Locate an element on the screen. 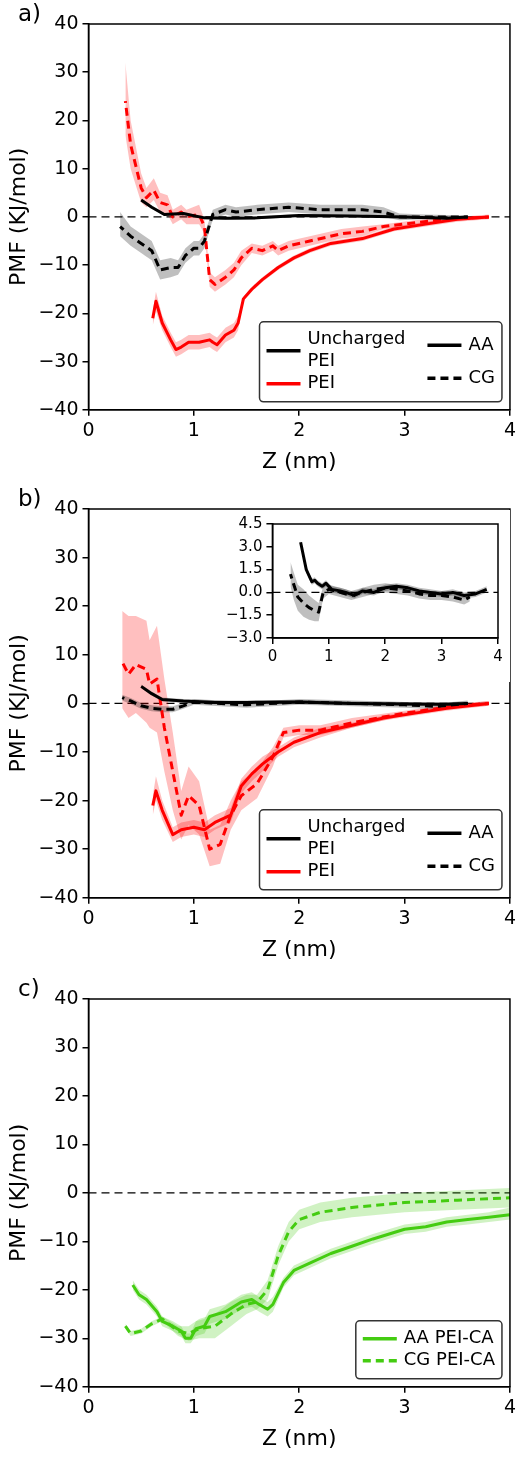 The height and width of the screenshot is (1462, 520). legend-label: AA PEI-CA is located at coordinates (449, 1337).